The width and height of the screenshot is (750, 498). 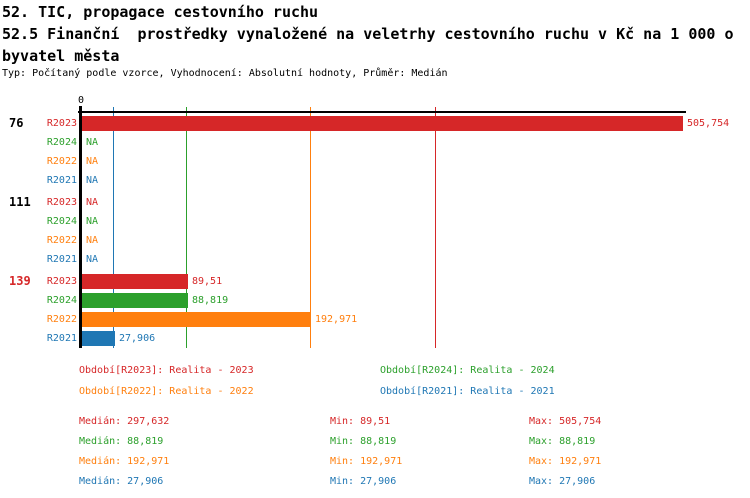 What do you see at coordinates (467, 391) in the screenshot?
I see `legend-item: Období[R2021]: Realita - 2021` at bounding box center [467, 391].